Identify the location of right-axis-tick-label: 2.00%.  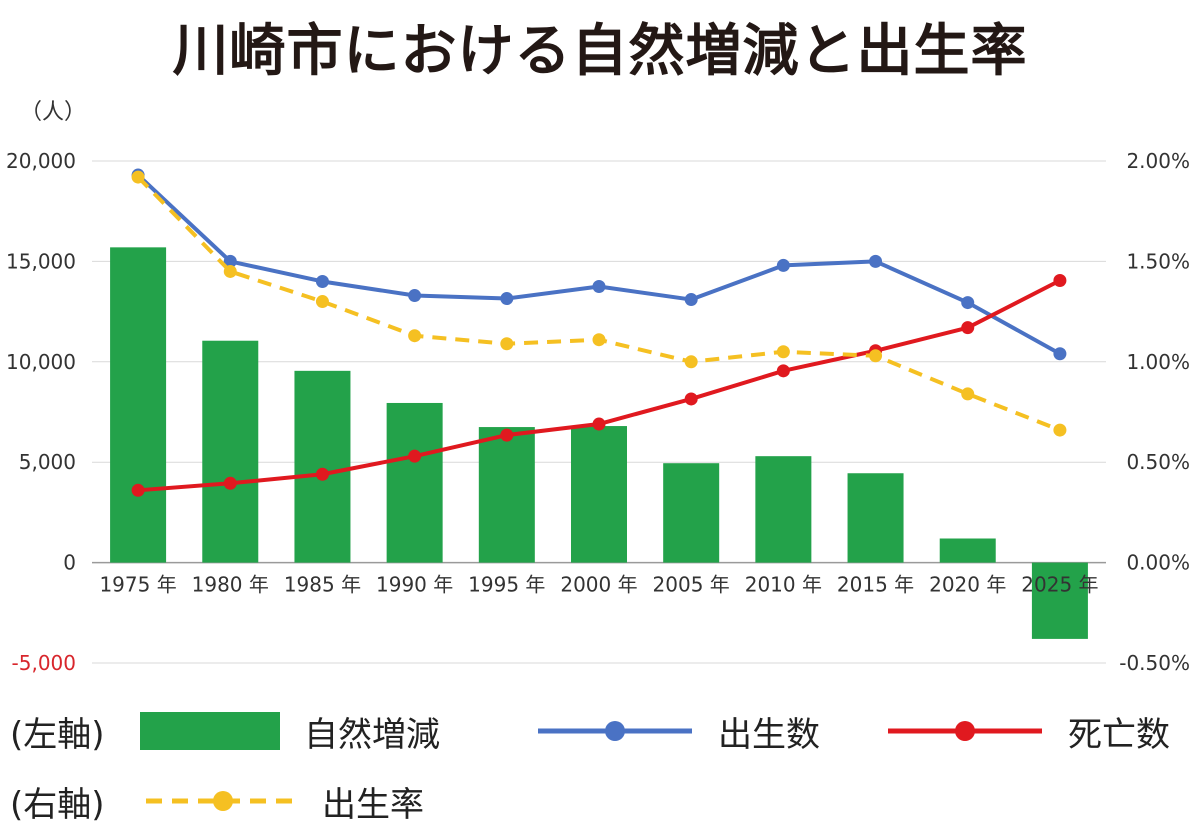
(1158, 161).